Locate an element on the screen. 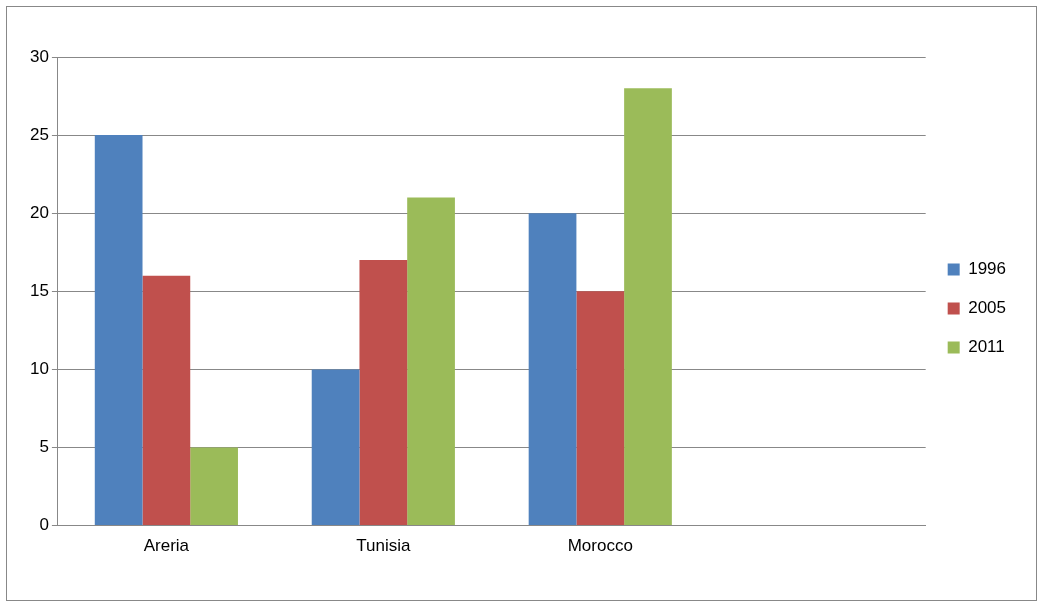 The width and height of the screenshot is (1045, 609). y-tick-label: 30 is located at coordinates (39, 56).